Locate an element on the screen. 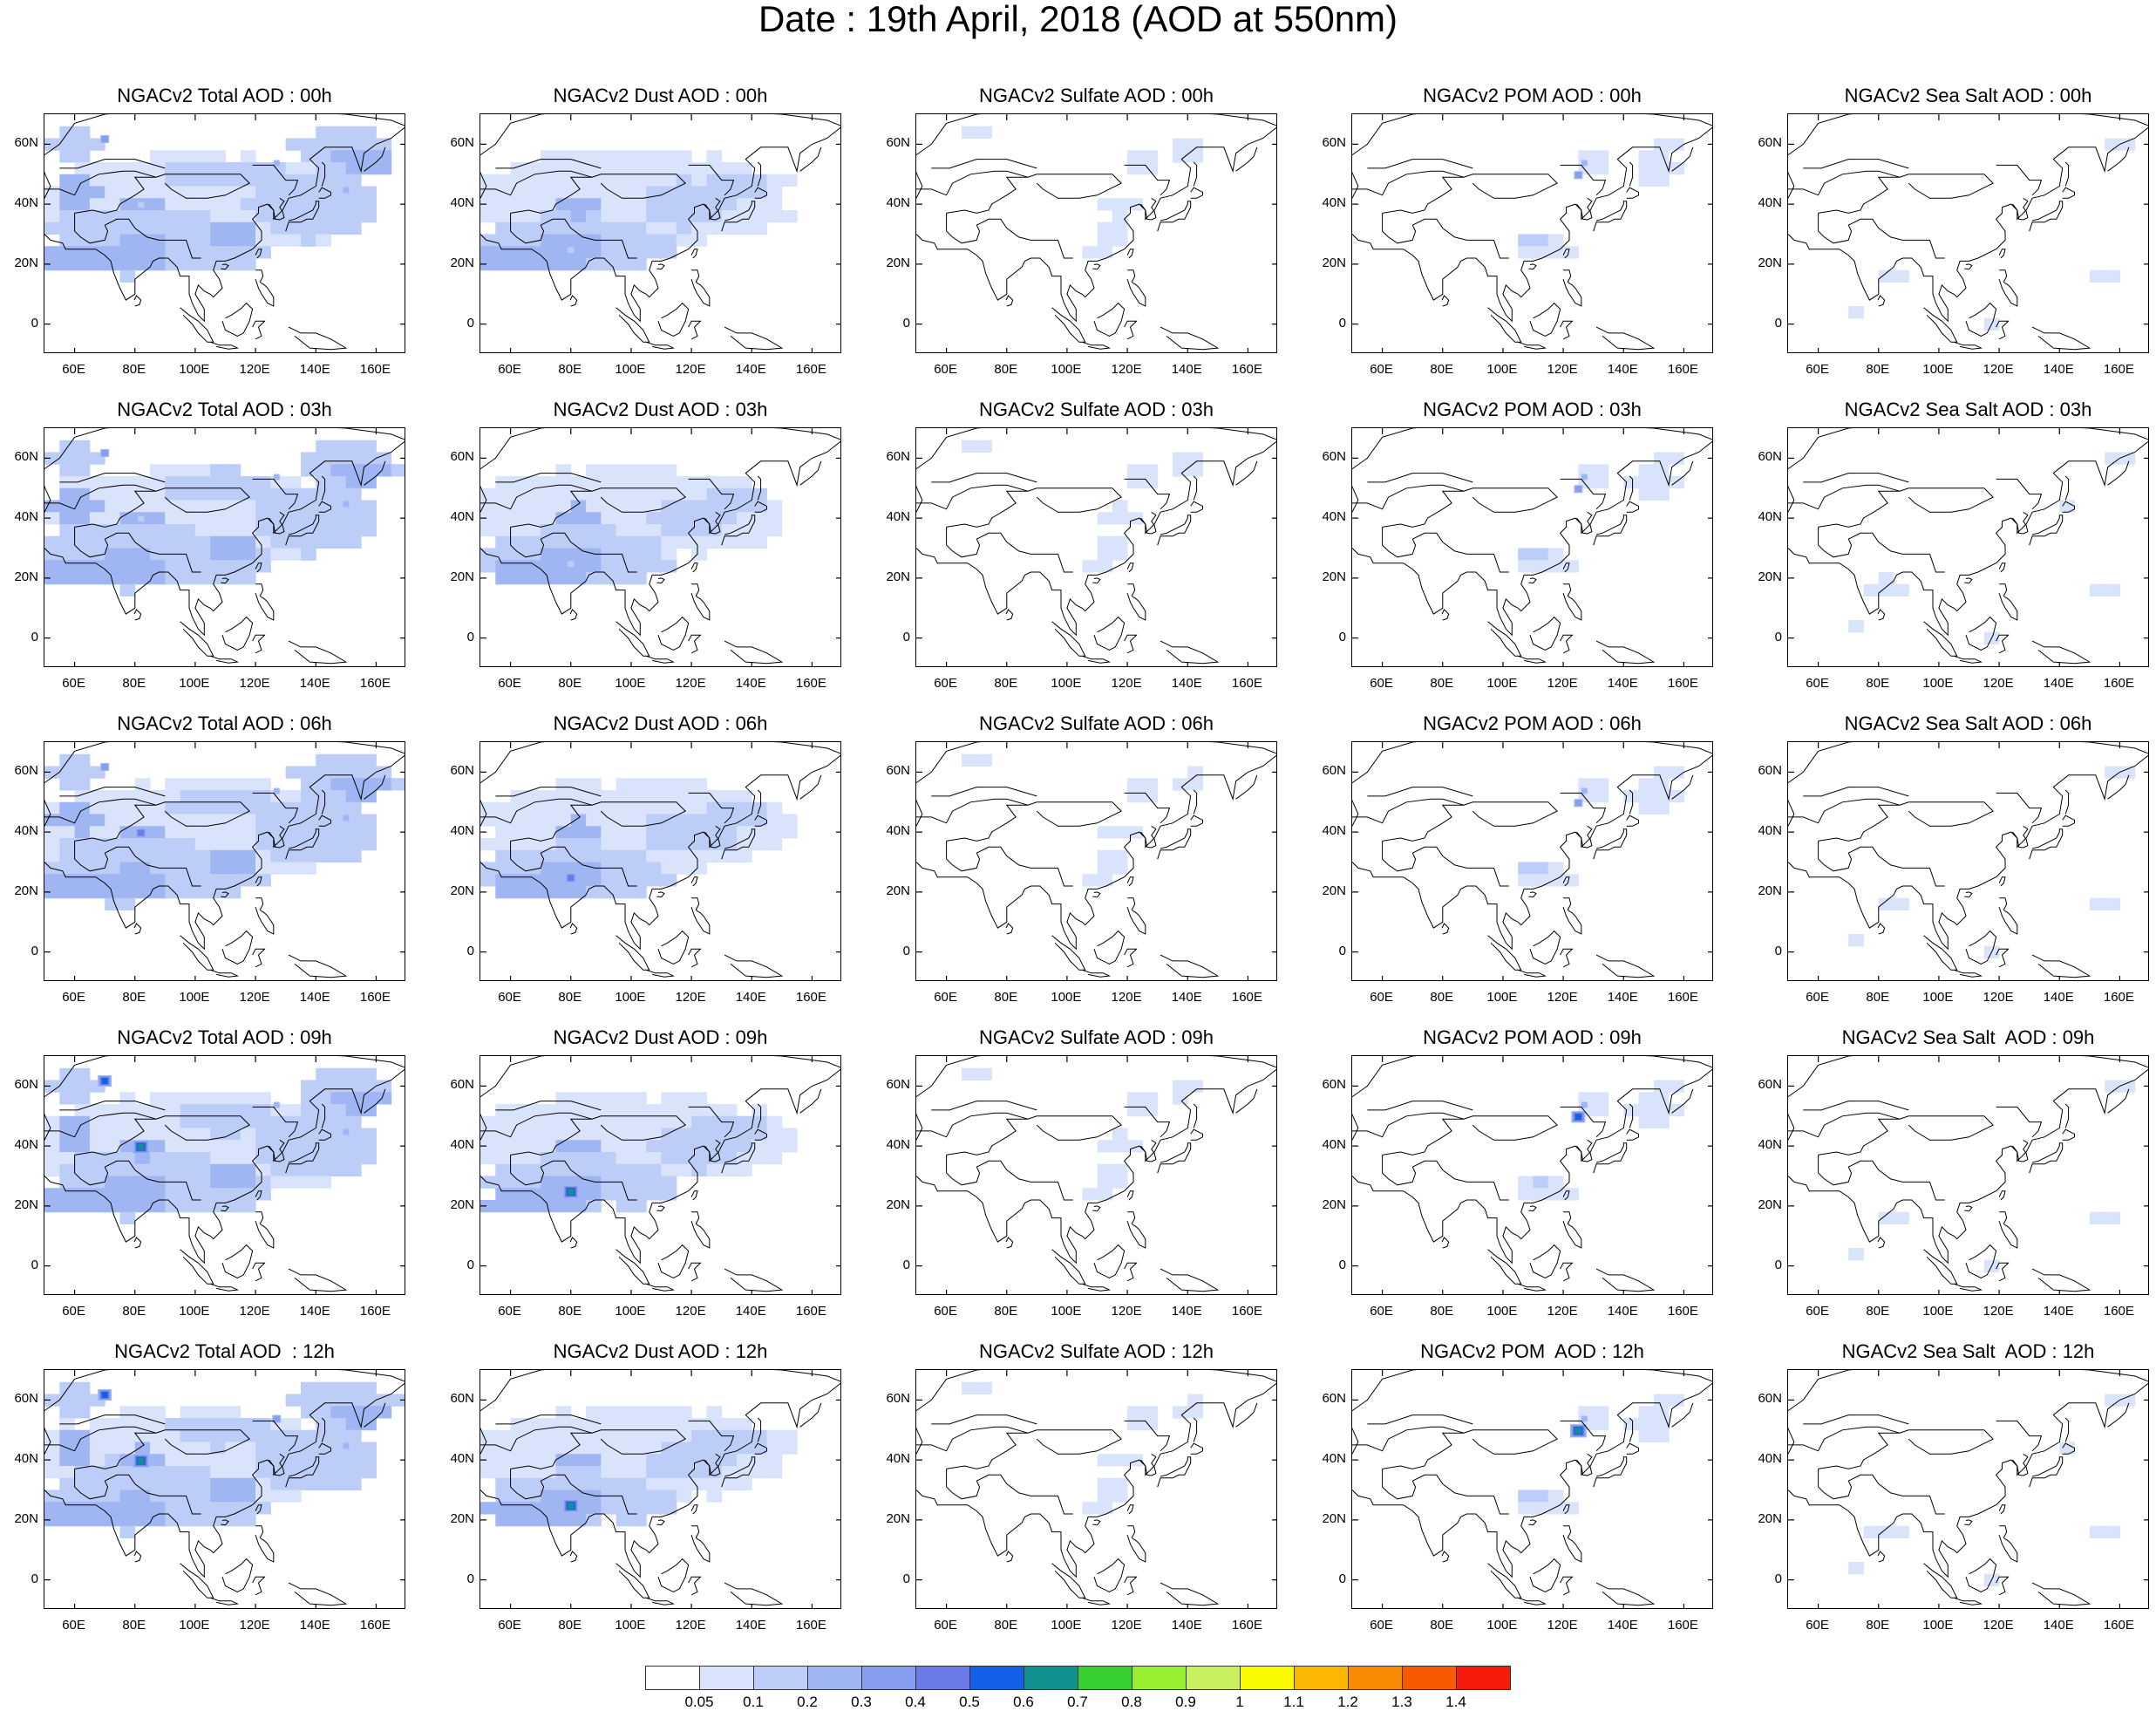 The image size is (2156, 1711). x-tick-label: 60E is located at coordinates (1818, 1625).